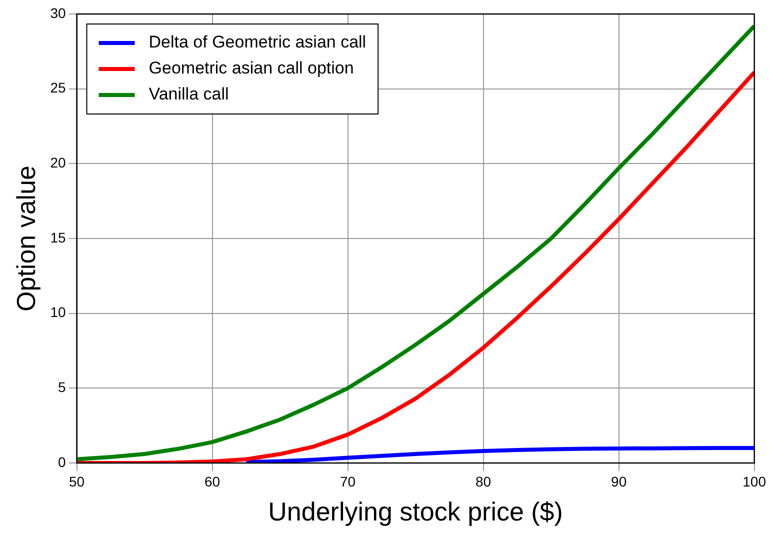 The height and width of the screenshot is (541, 769). Describe the element at coordinates (619, 481) in the screenshot. I see `x-tick-label: 90` at that location.